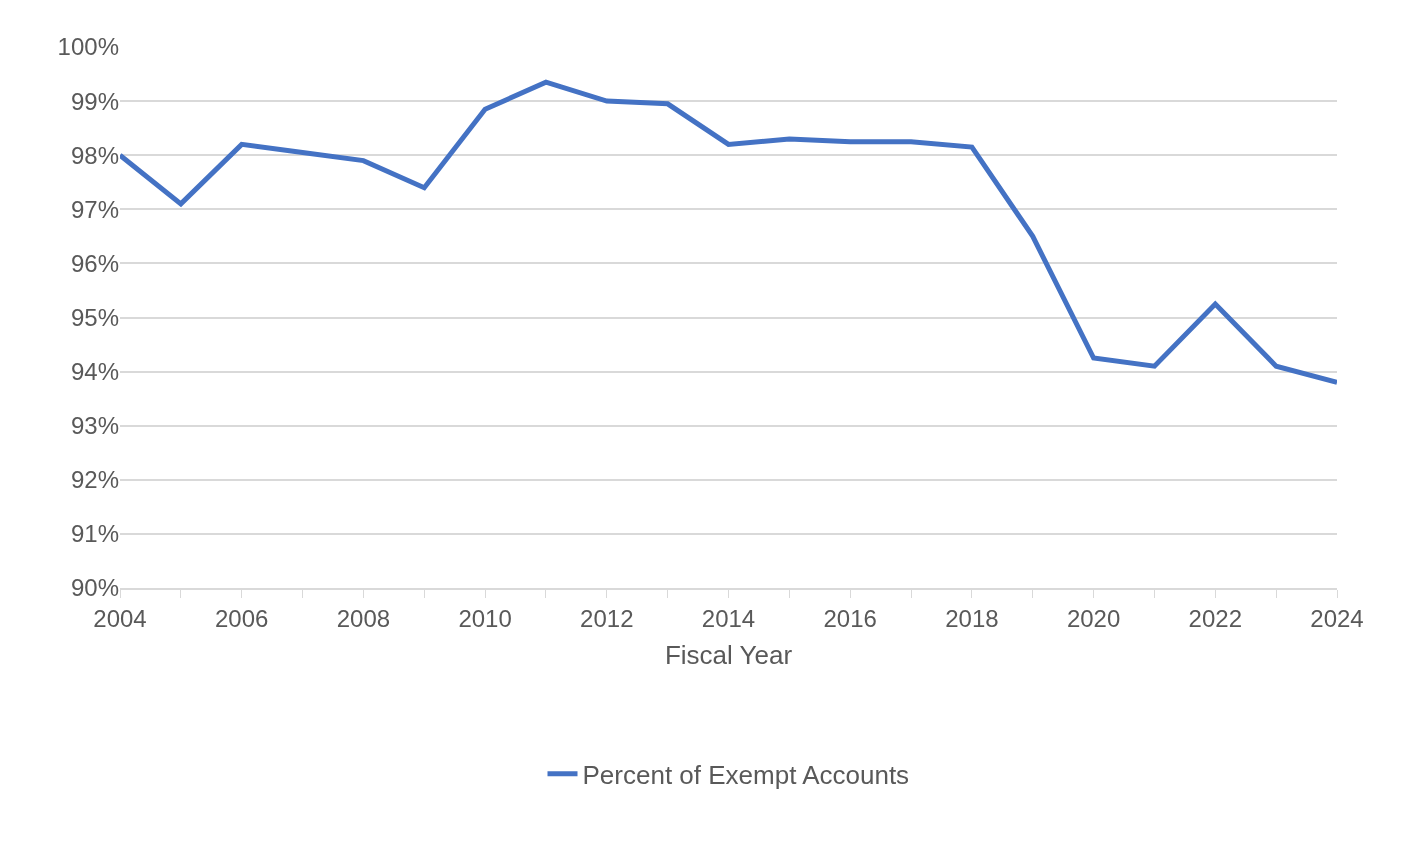  I want to click on x-tick-label: 2018, so click(972, 618).